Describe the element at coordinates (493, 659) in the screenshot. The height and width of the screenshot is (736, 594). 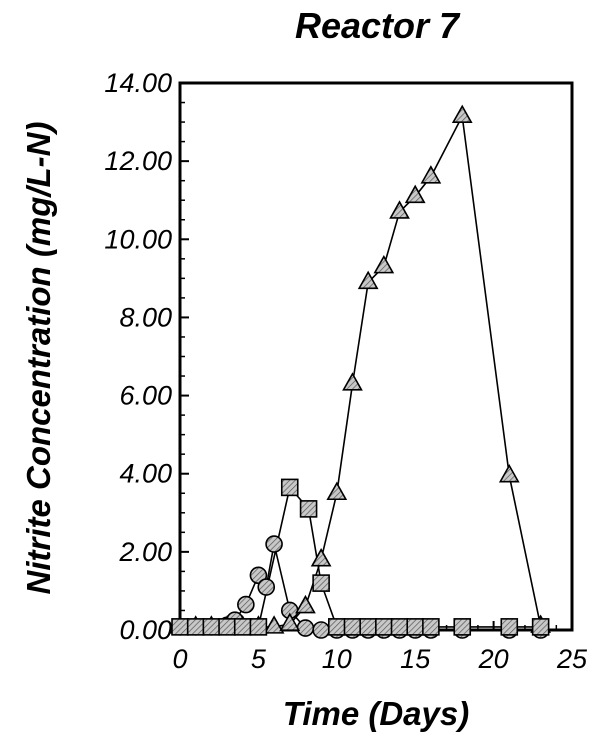
I see `x-tick-label: 20` at that location.